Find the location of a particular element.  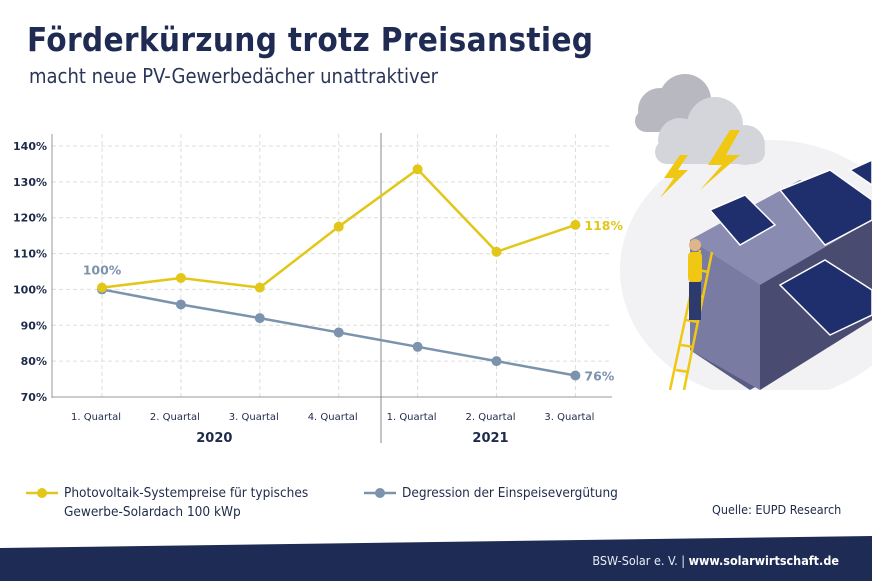

legend-marker-blue is located at coordinates (380, 493).